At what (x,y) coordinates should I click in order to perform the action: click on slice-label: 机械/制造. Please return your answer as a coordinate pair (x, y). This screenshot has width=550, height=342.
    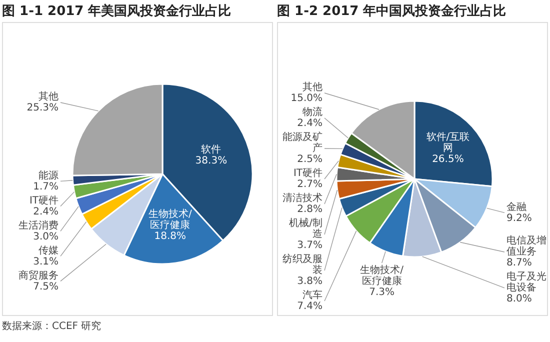
    Looking at the image, I should click on (305, 228).